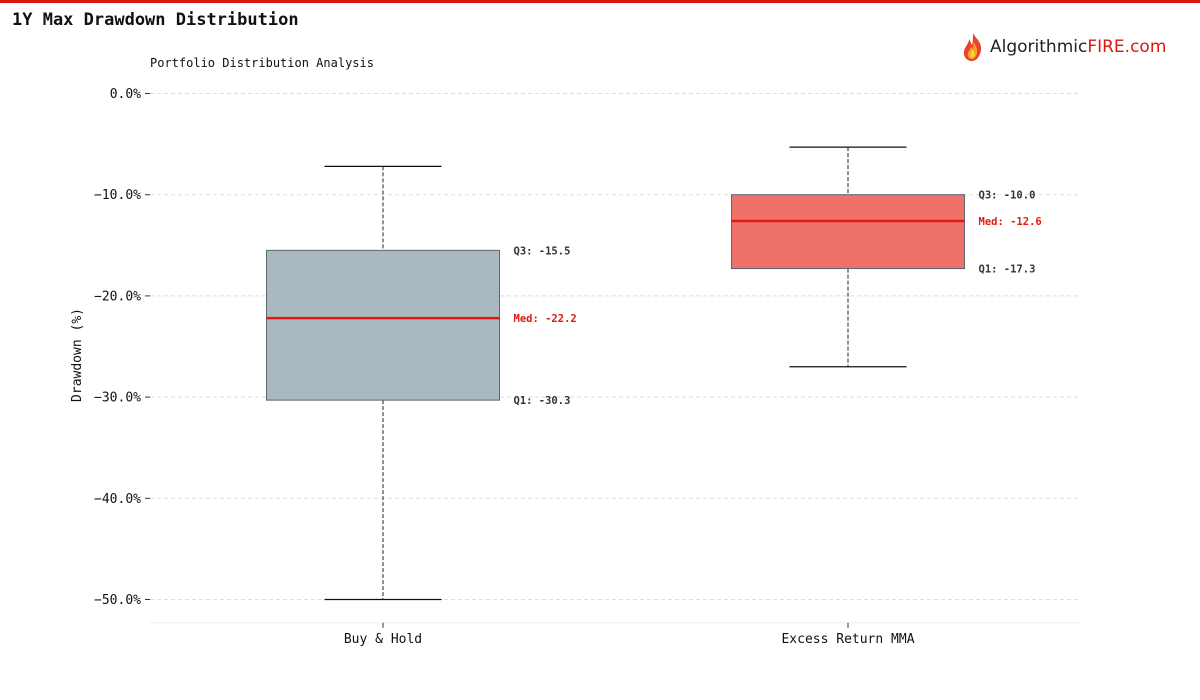 The height and width of the screenshot is (700, 1200). I want to click on chart-subtitle: Portfolio Distribution Analysis, so click(262, 63).